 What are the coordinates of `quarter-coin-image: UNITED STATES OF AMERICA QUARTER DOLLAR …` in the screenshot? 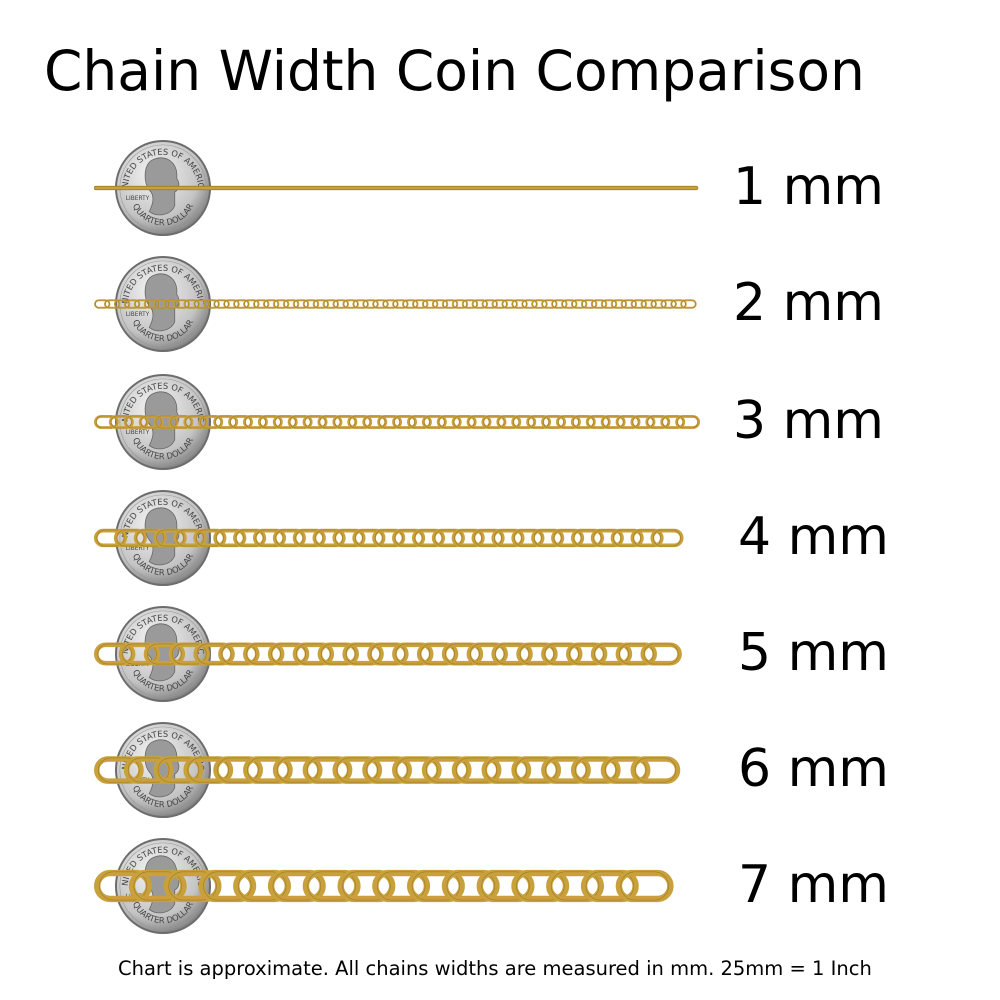 It's located at (163, 422).